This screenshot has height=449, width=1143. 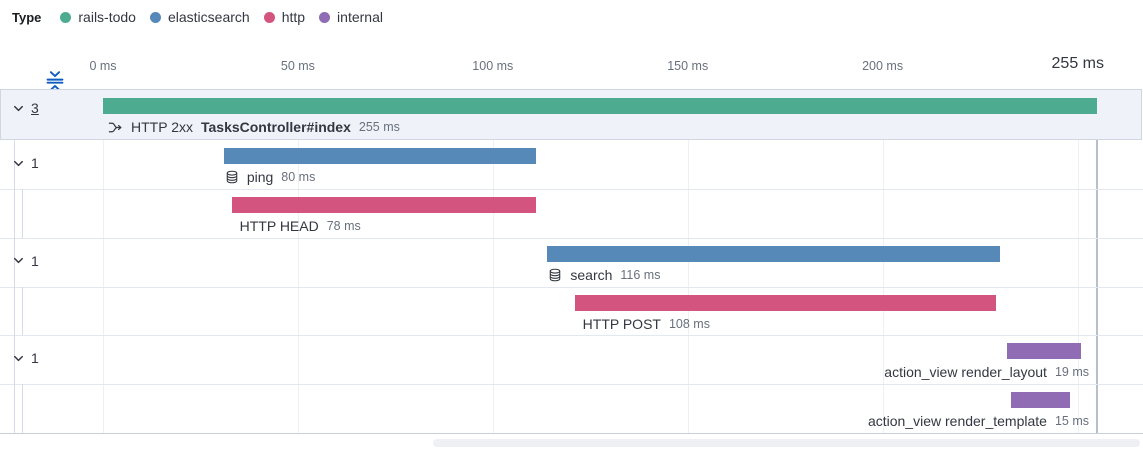 What do you see at coordinates (591, 274) in the screenshot?
I see `span-name: search` at bounding box center [591, 274].